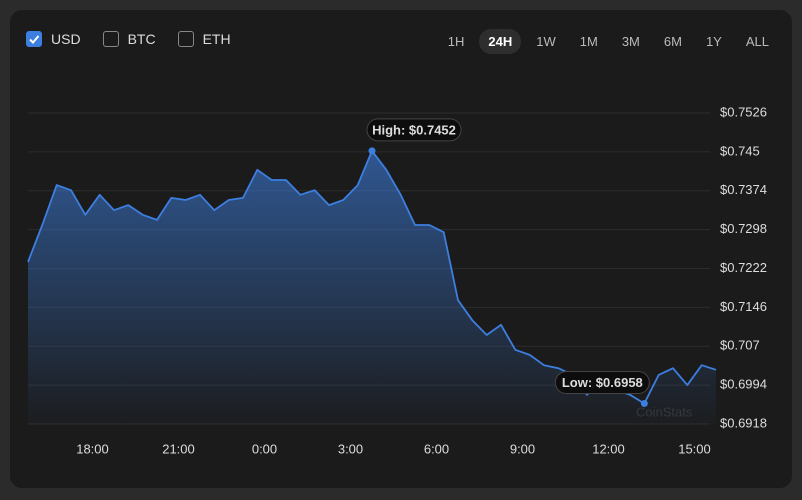 The width and height of the screenshot is (802, 500). I want to click on y-tick-label: $0.707, so click(740, 345).